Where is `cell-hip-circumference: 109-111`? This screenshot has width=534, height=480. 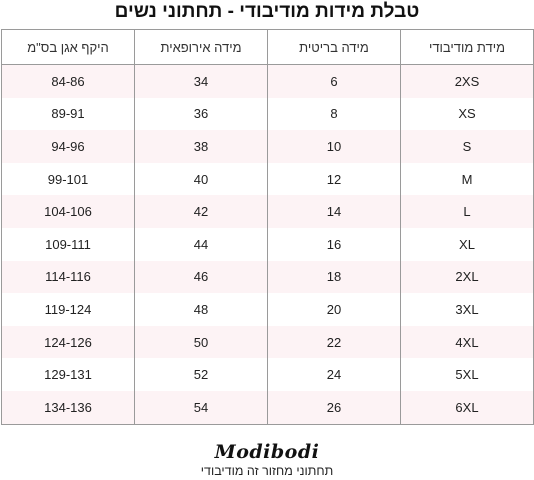
cell-hip-circumference: 109-111 is located at coordinates (68, 244).